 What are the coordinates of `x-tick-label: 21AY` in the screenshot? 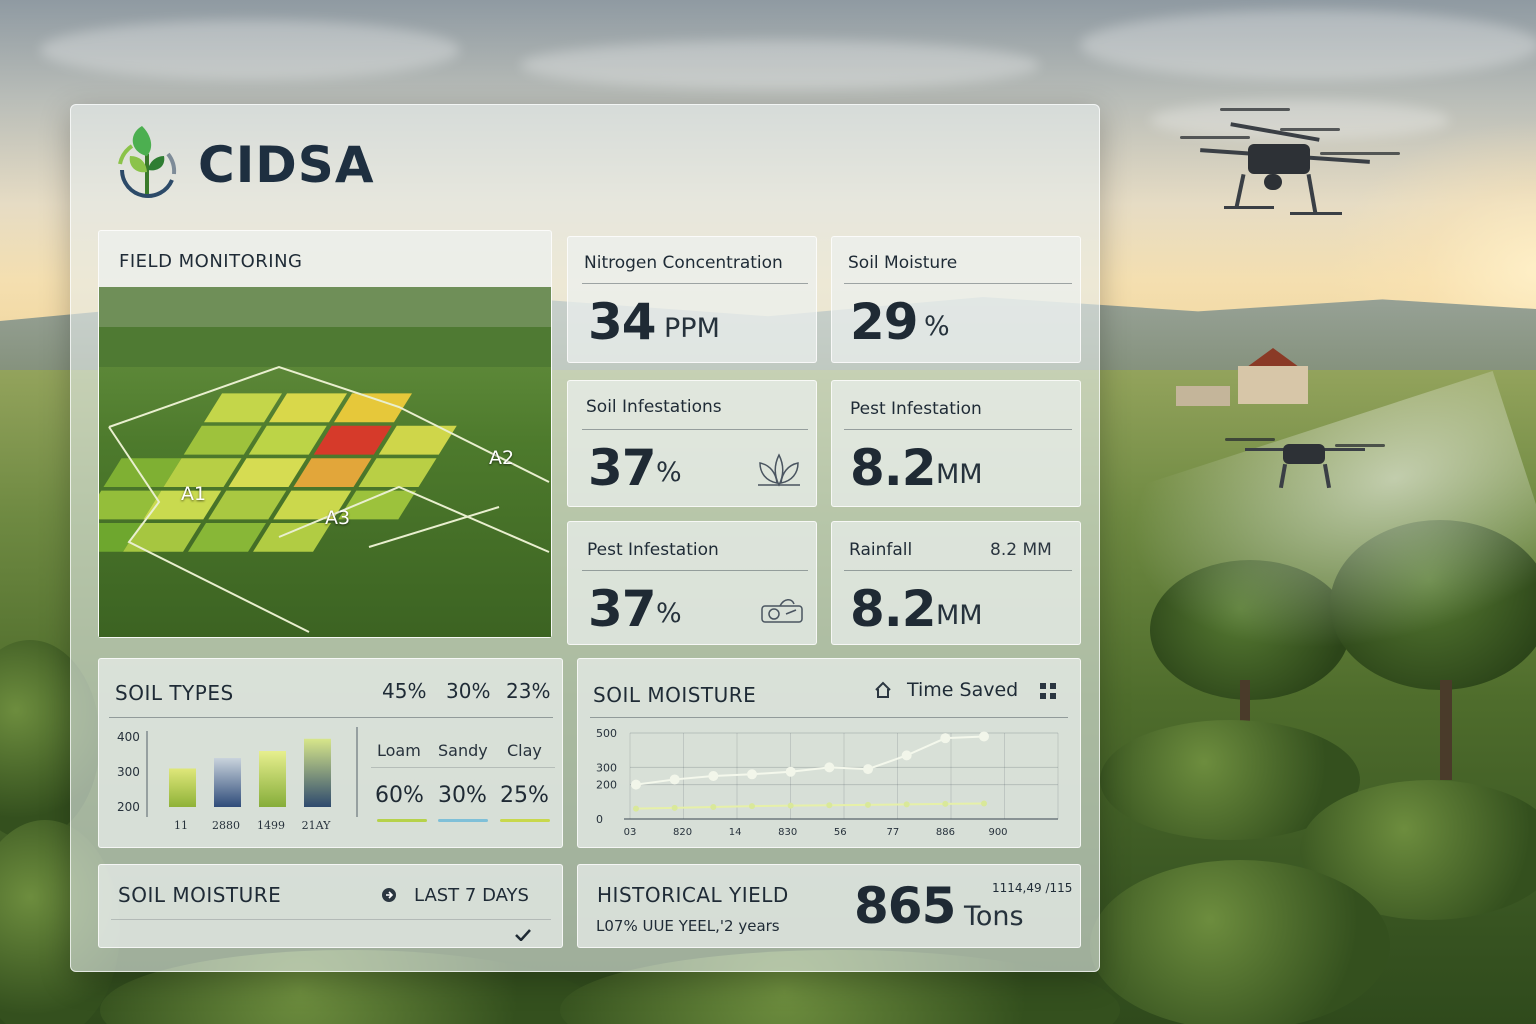 It's located at (316, 825).